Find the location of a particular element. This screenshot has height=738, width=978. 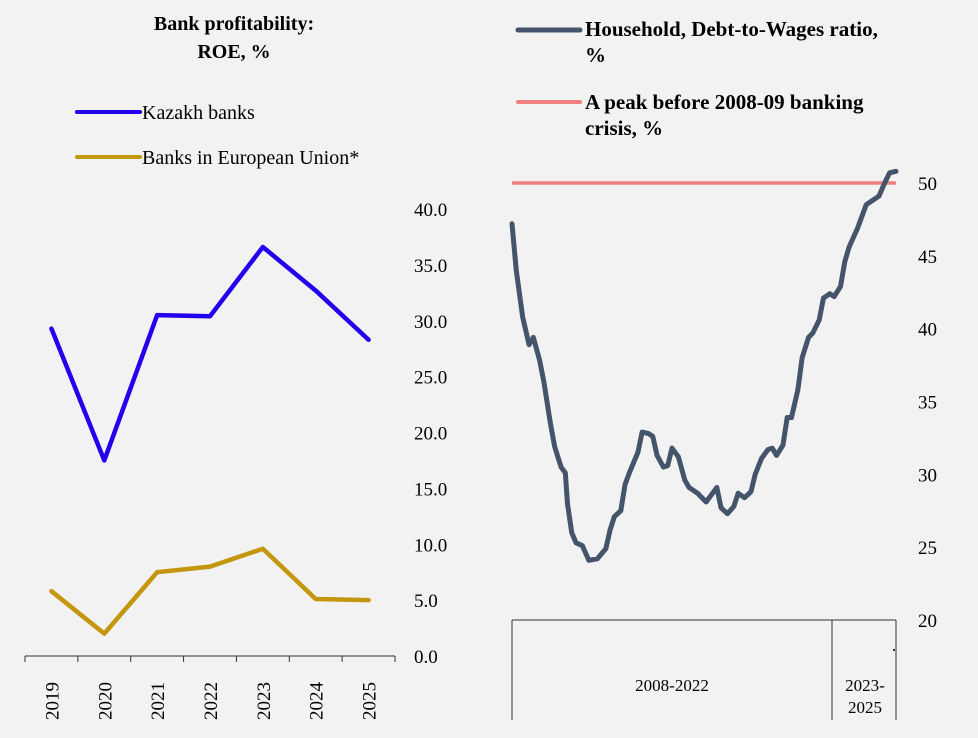

x-tick-label: 2021 is located at coordinates (158, 701).